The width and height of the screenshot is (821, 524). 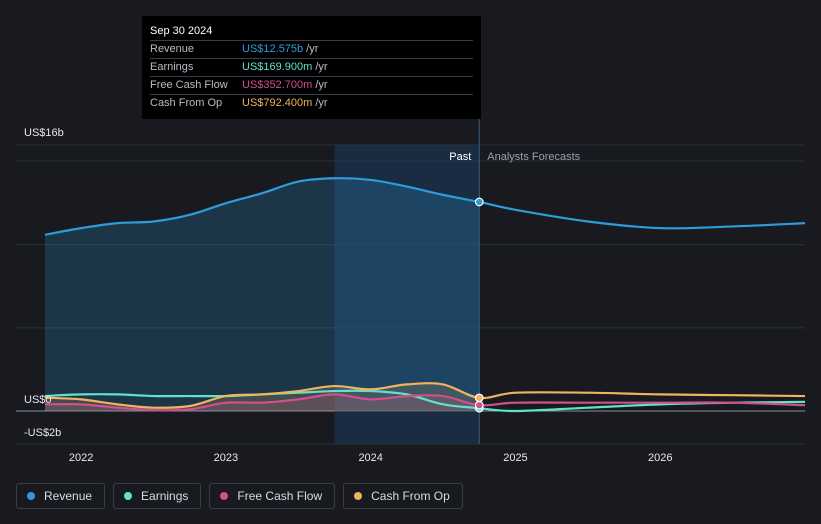 What do you see at coordinates (277, 67) in the screenshot?
I see `tooltip-value: US$169.900m` at bounding box center [277, 67].